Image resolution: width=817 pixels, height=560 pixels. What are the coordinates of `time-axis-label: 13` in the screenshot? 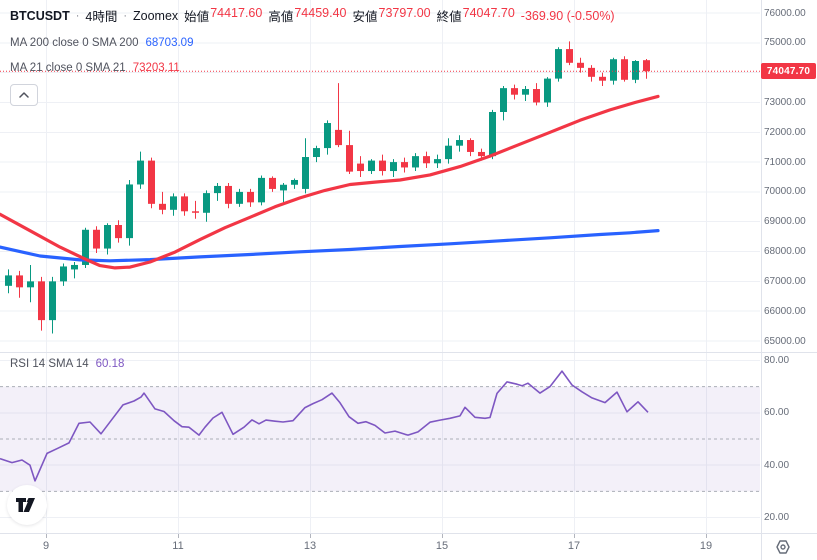 It's located at (310, 546).